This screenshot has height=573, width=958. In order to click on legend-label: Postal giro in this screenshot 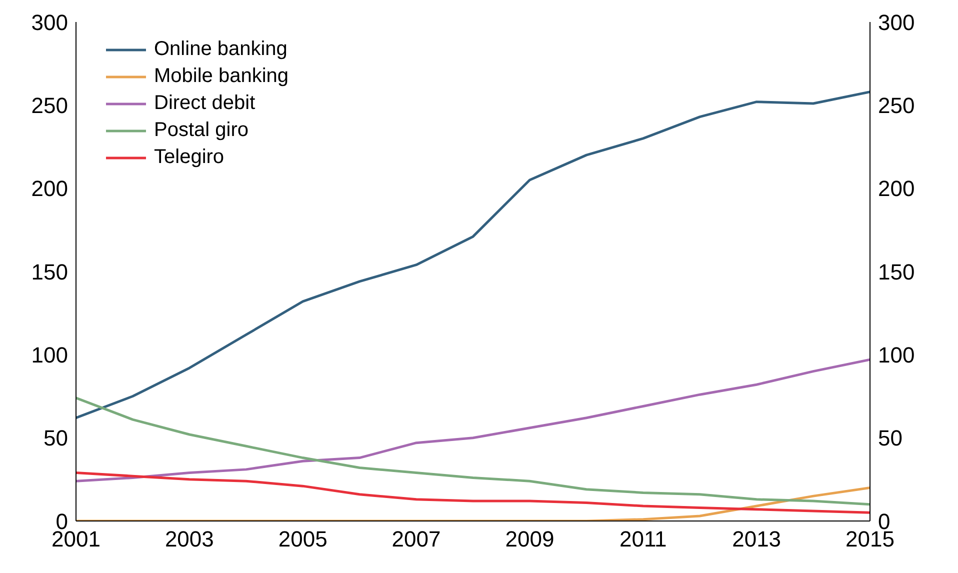, I will do `click(201, 130)`.